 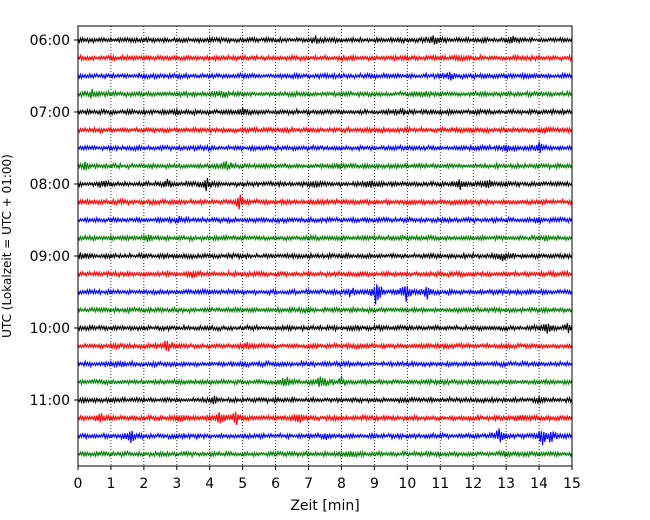 What do you see at coordinates (473, 484) in the screenshot?
I see `x-tick-label-12: 12` at bounding box center [473, 484].